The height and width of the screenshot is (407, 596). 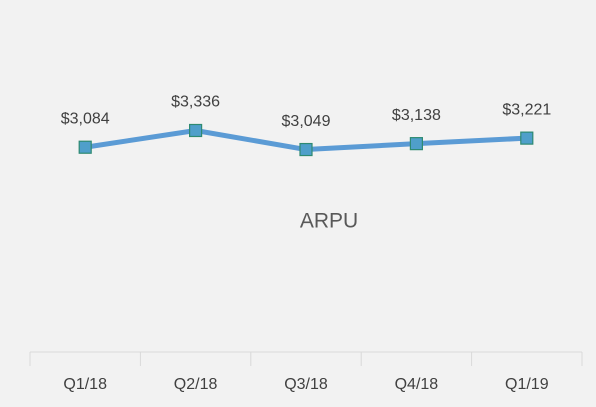 What do you see at coordinates (416, 115) in the screenshot?
I see `data-label: $3,138` at bounding box center [416, 115].